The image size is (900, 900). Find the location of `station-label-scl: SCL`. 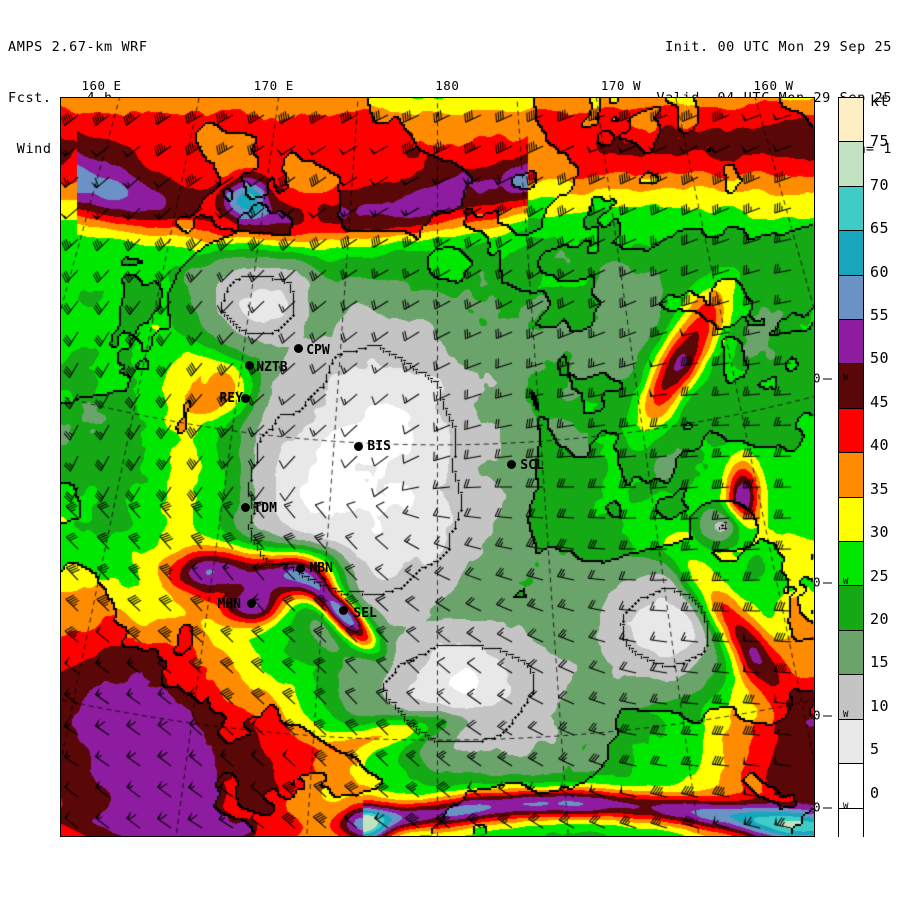

station-label-scl: SCL is located at coordinates (532, 465).